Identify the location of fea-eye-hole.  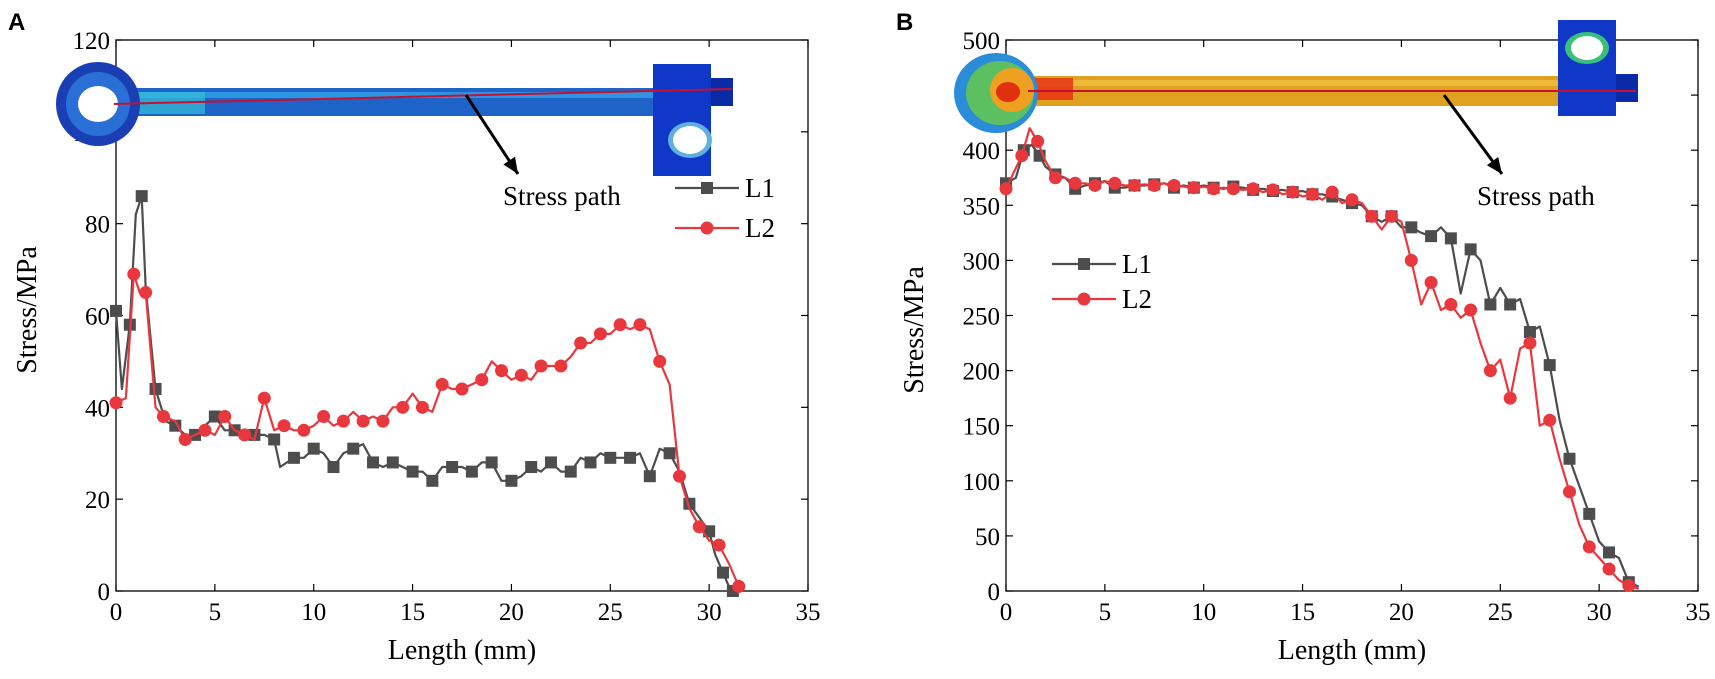
(98, 104).